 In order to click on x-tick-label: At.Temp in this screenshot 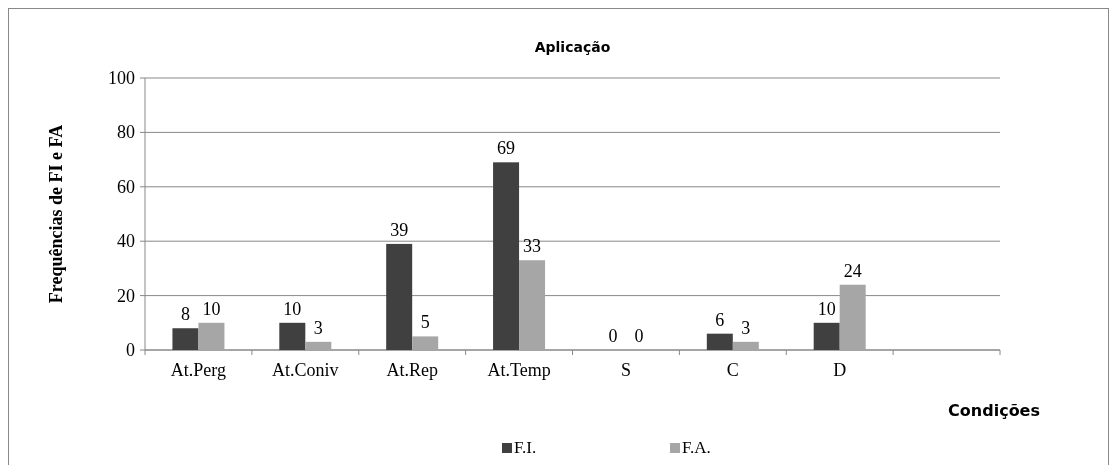, I will do `click(519, 370)`.